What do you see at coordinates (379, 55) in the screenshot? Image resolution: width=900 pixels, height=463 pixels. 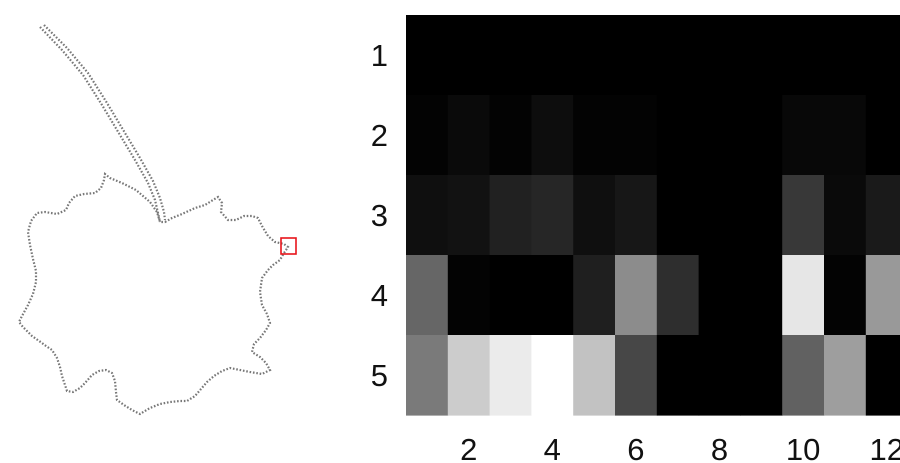 I see `y-tick-label-1: 1` at bounding box center [379, 55].